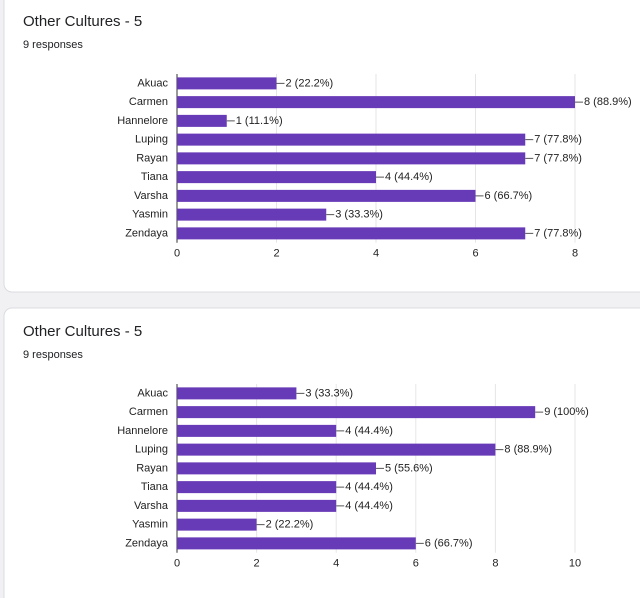 The image size is (640, 598). What do you see at coordinates (259, 121) in the screenshot?
I see `value-label: 1 (11.1%)` at bounding box center [259, 121].